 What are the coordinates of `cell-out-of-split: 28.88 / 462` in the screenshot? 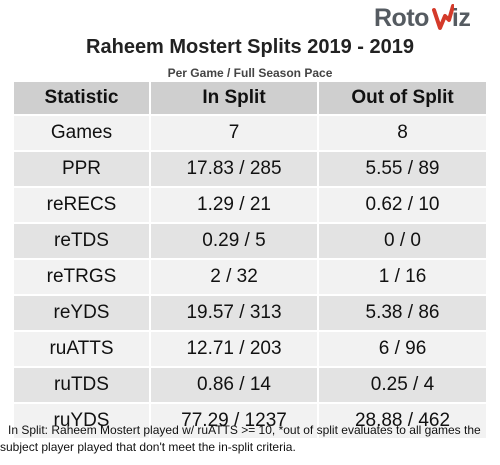 It's located at (402, 420).